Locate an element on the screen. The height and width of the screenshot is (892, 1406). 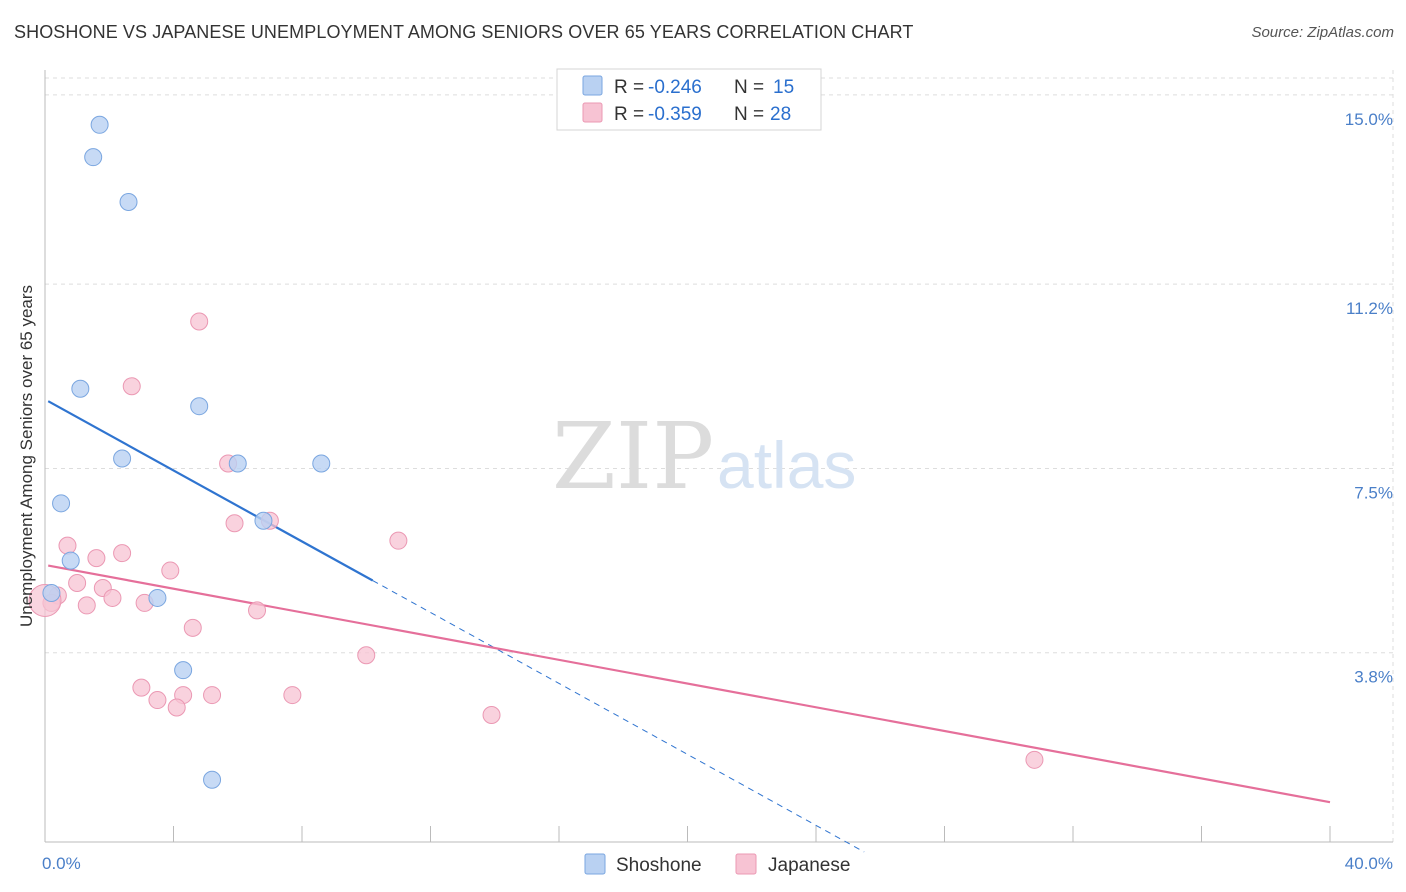
legend-swatch-japanese is located at coordinates (592, 112).